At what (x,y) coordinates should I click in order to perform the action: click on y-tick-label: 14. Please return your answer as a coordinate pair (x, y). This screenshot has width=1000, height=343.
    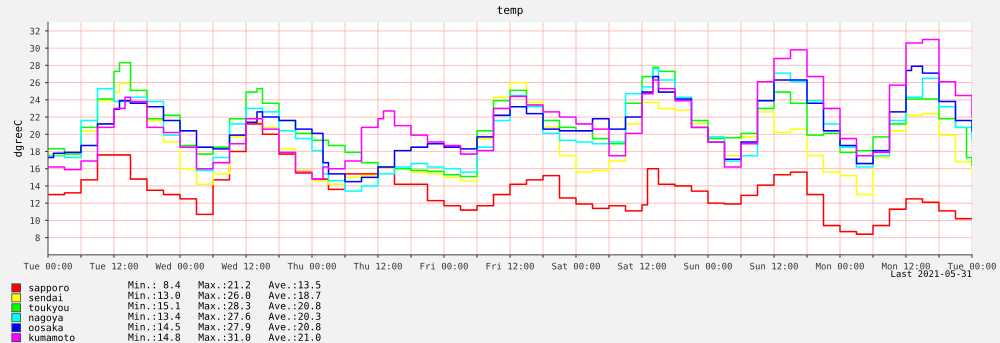
    Looking at the image, I should click on (35, 186).